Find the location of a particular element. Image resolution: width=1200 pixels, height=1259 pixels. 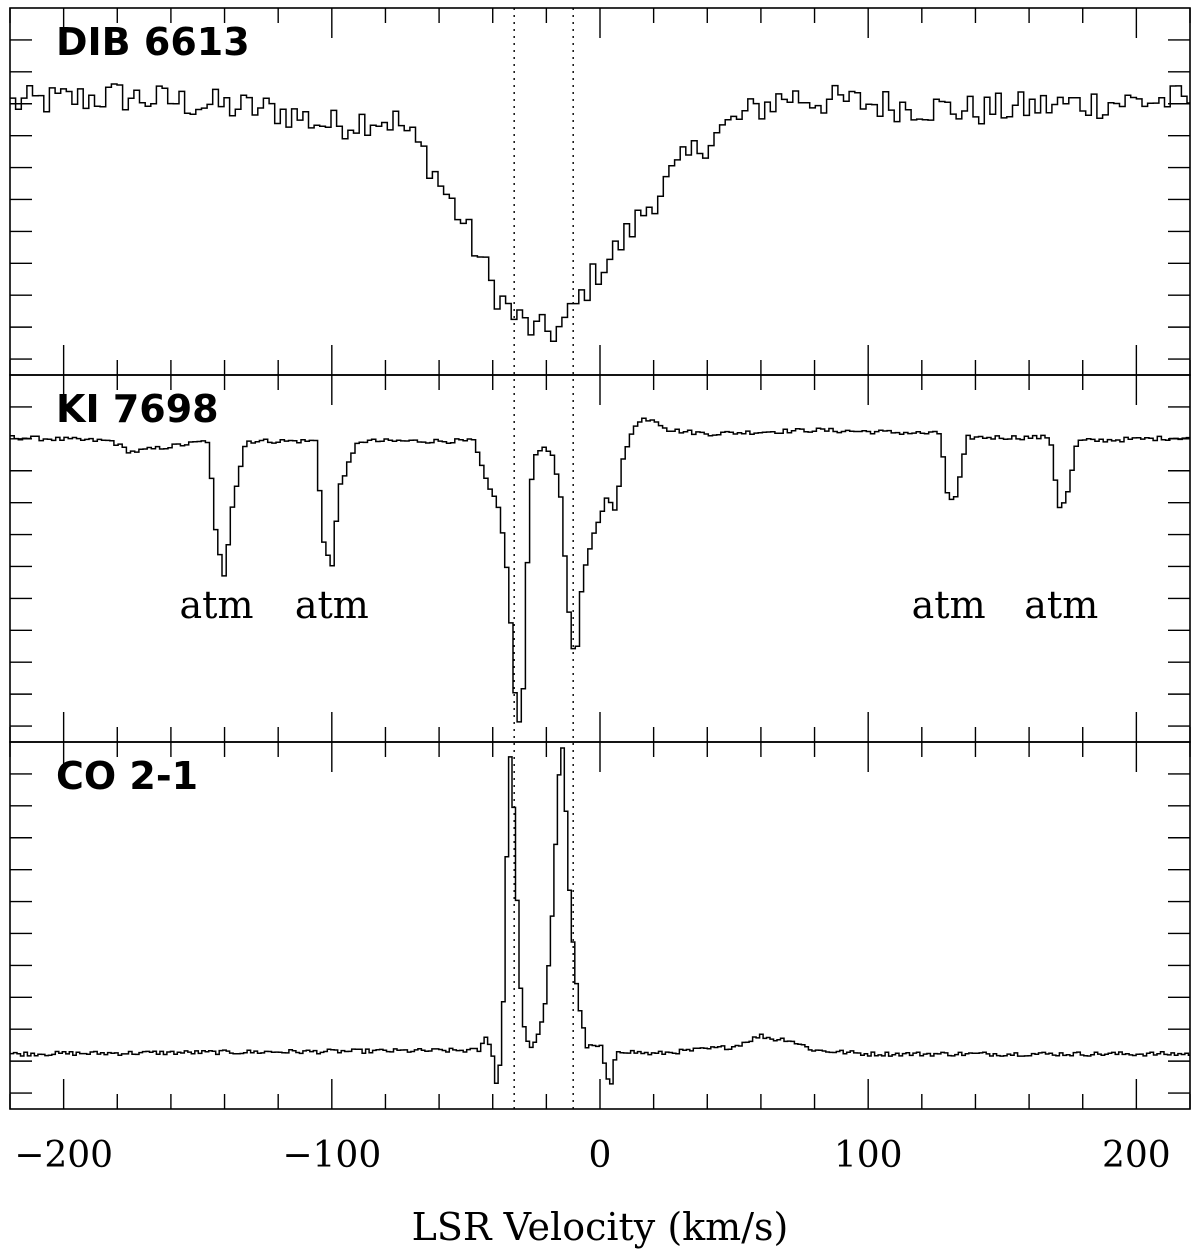

x-tick-label: 0 is located at coordinates (600, 1155).